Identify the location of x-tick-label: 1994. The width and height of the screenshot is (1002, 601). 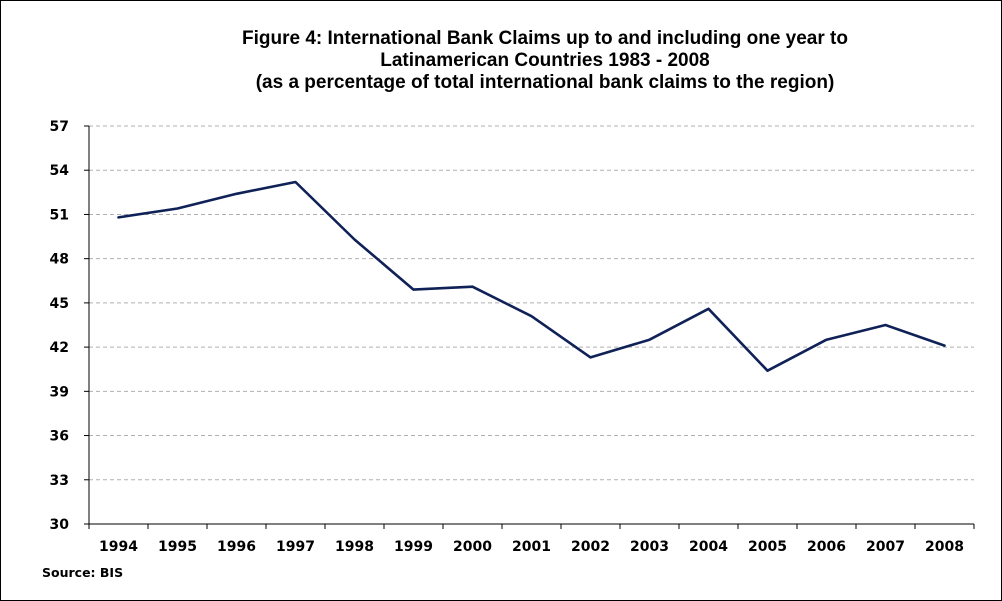
(118, 547).